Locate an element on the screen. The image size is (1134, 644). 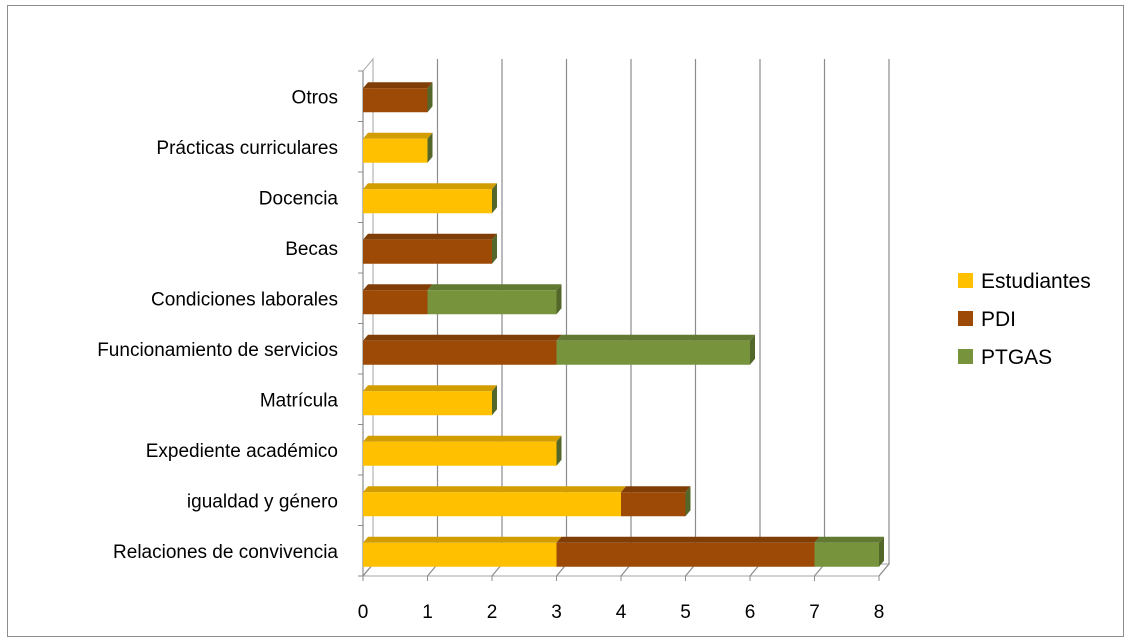
x-tick-label: 0 is located at coordinates (363, 612).